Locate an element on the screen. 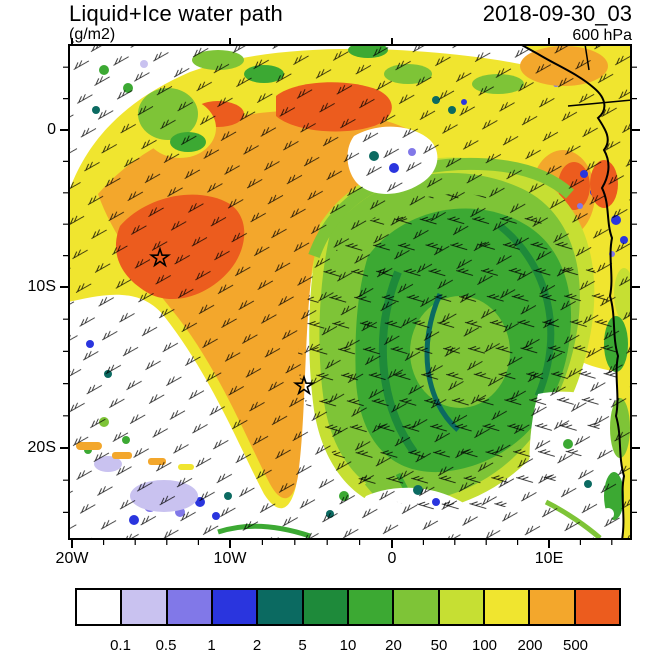  colorbar-tick-label: 20 is located at coordinates (393, 645).